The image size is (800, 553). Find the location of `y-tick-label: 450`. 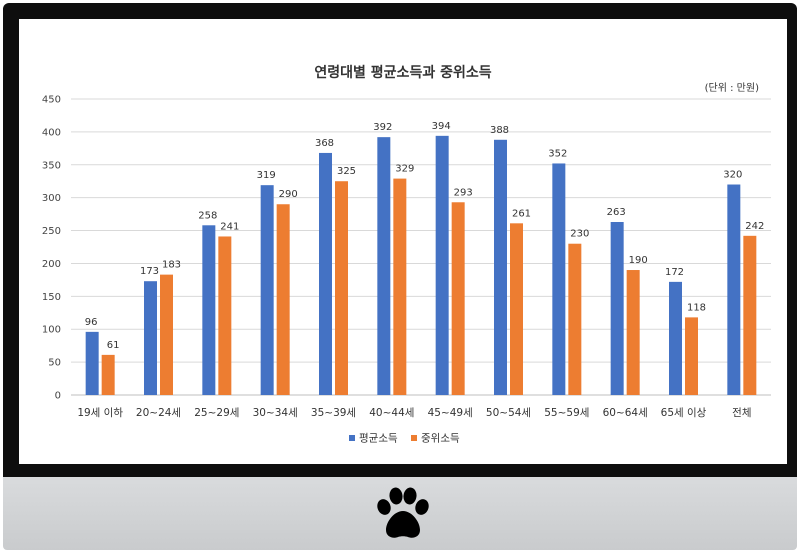

y-tick-label: 450 is located at coordinates (51, 100).